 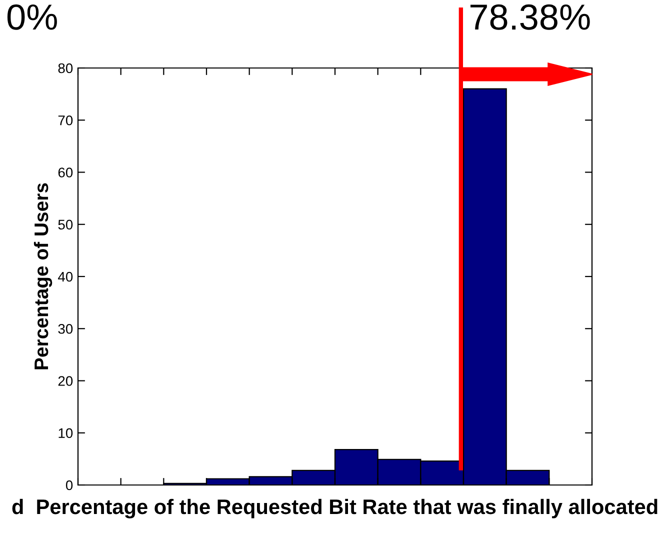 I want to click on y-tick-label: 60, so click(x=65, y=173).